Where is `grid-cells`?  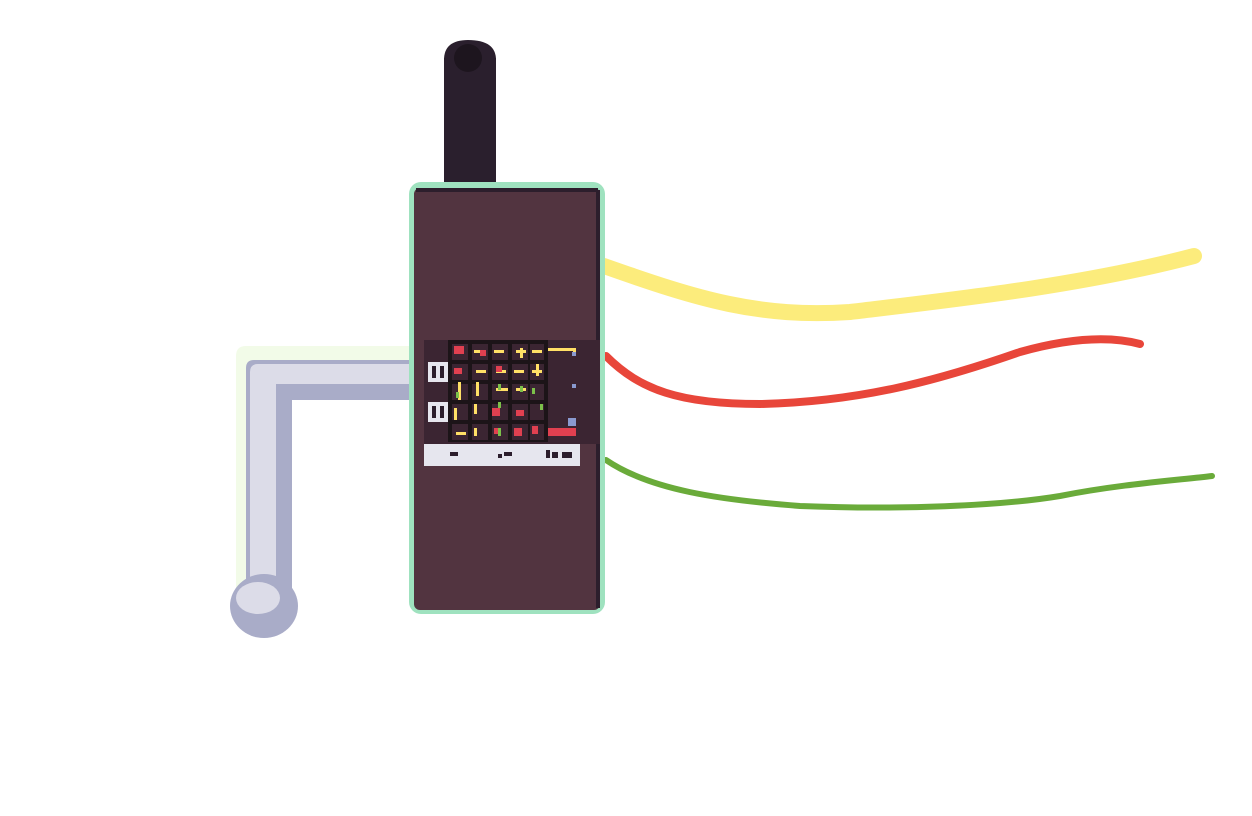
grid-cells is located at coordinates (498, 392).